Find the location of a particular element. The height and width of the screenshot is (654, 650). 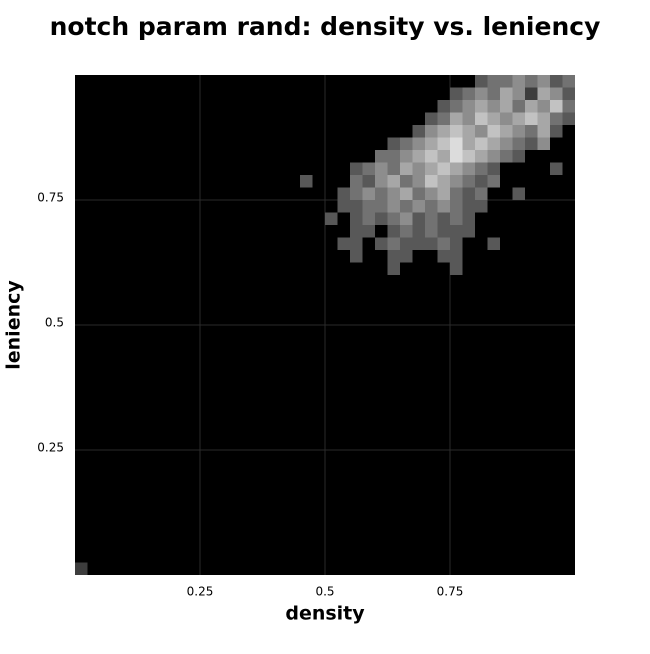

x-tick-label: 0.25 is located at coordinates (200, 592).